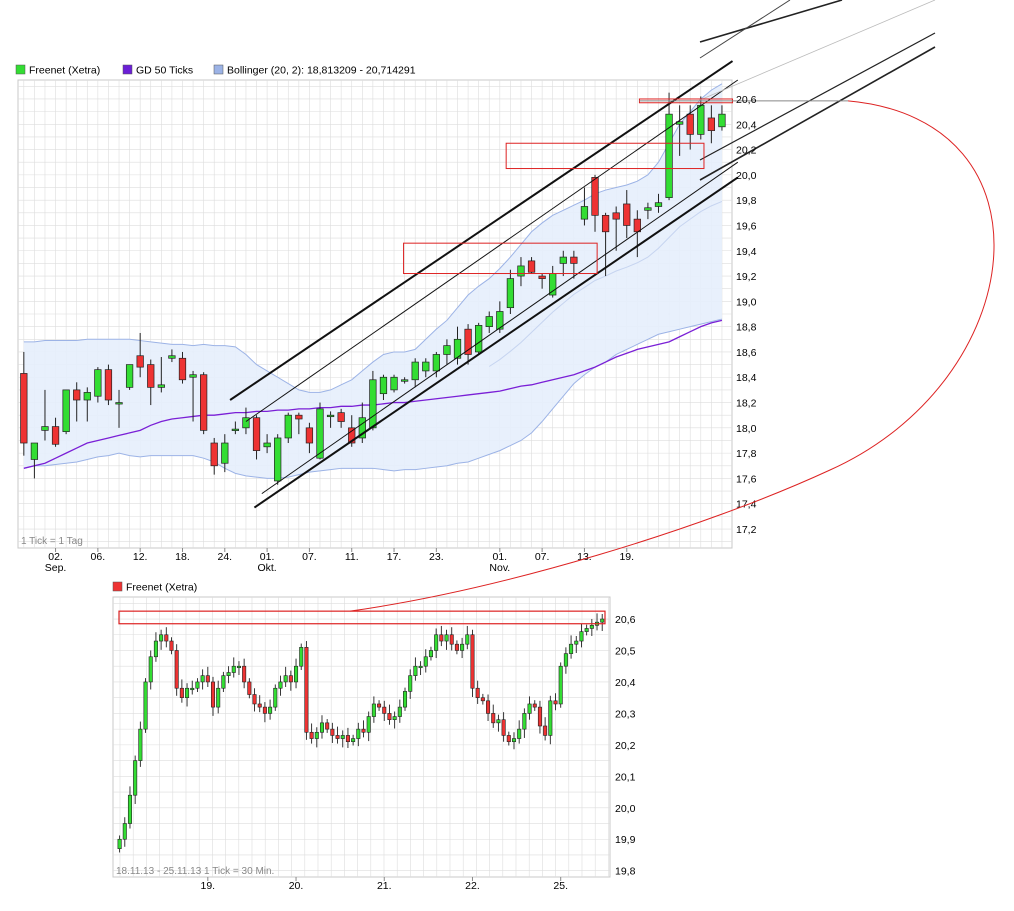 Image resolution: width=1014 pixels, height=911 pixels. I want to click on y-tick-label: 18,0, so click(746, 429).